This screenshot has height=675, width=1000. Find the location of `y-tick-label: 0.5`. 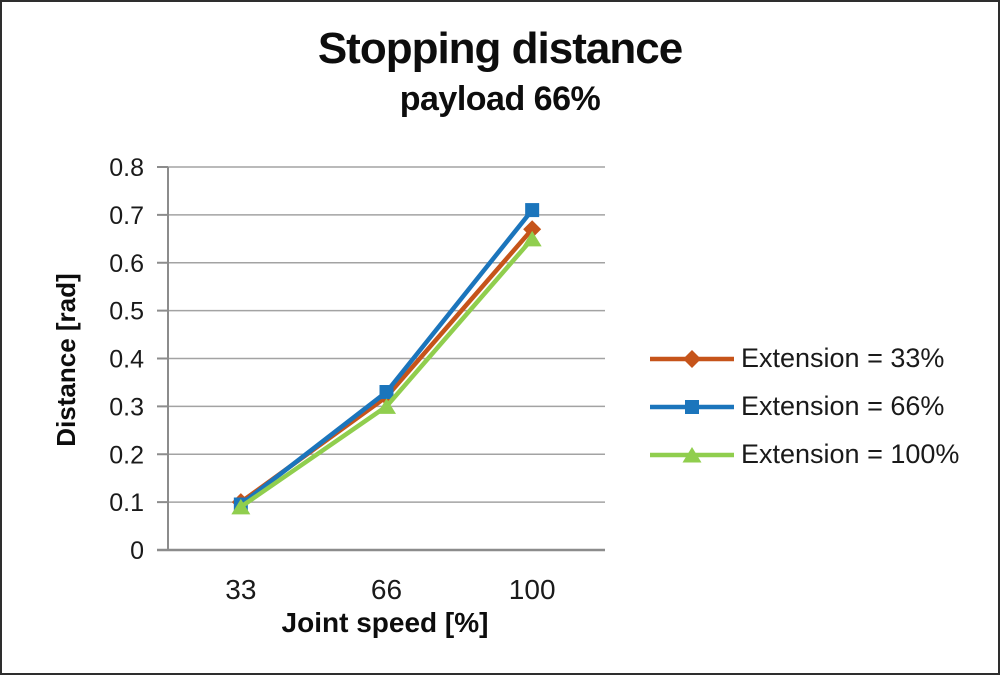

y-tick-label: 0.5 is located at coordinates (126, 312).